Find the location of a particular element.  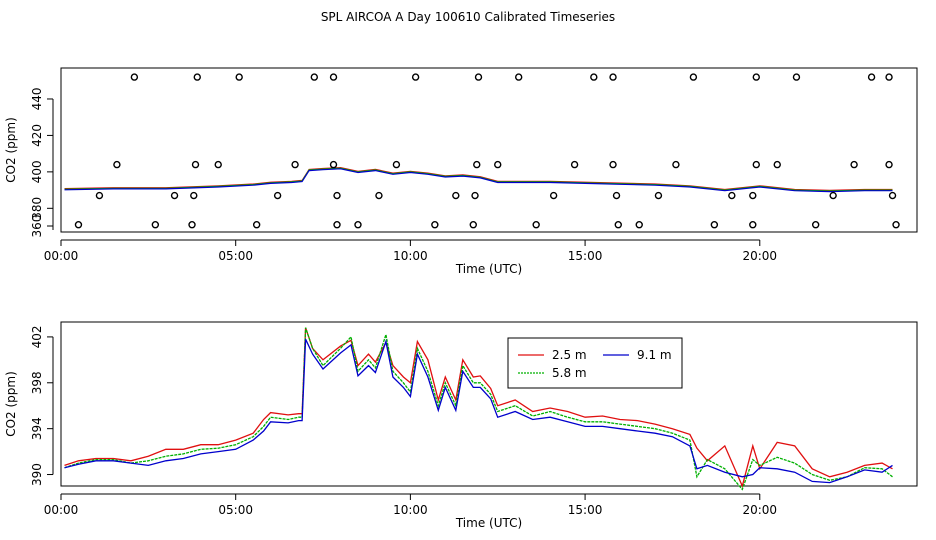

y-tick-label: 390 is located at coordinates (37, 474).